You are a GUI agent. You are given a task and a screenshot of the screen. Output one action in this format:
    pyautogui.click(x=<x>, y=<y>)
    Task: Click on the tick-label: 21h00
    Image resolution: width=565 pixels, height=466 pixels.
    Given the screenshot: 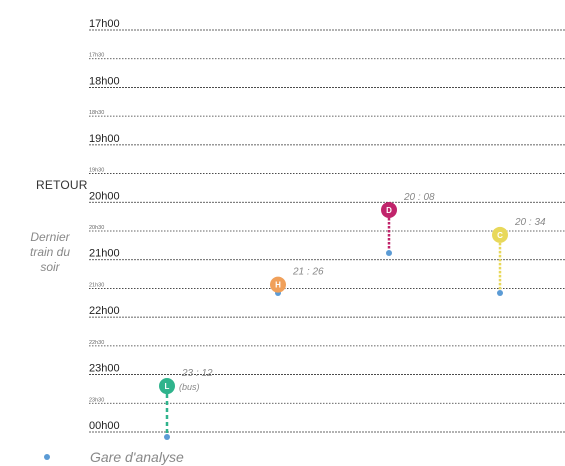 What is the action you would take?
    pyautogui.click(x=104, y=254)
    